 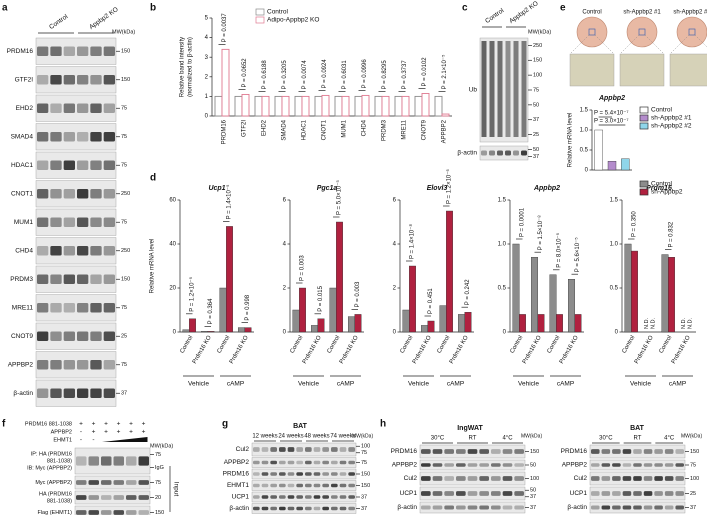 I want to click on x-tick-label: SMAD4, so click(x=285, y=129).